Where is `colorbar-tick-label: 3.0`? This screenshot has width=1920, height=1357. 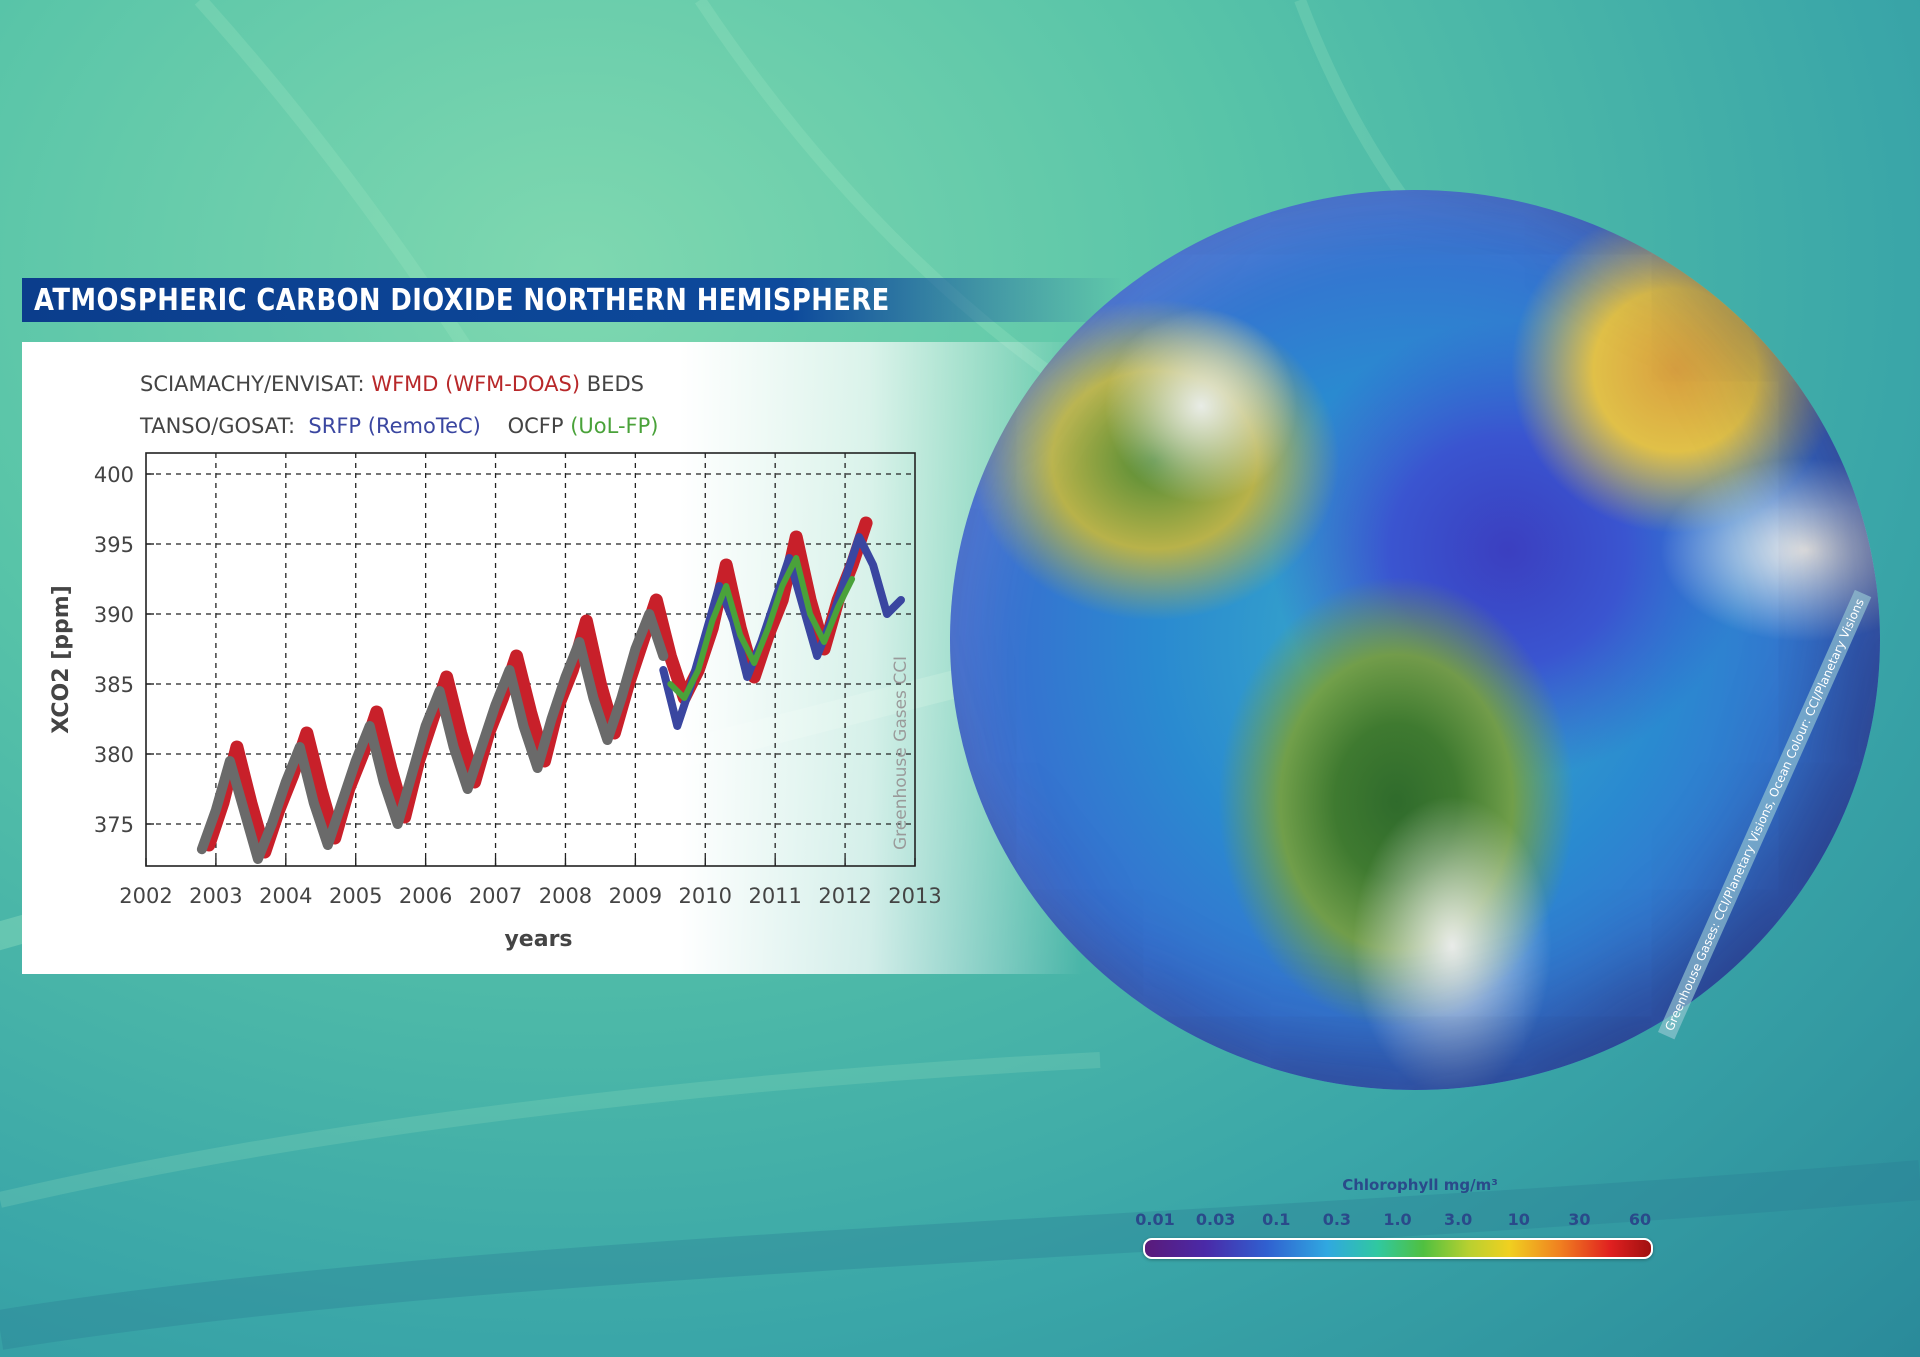 colorbar-tick-label: 3.0 is located at coordinates (1458, 1219).